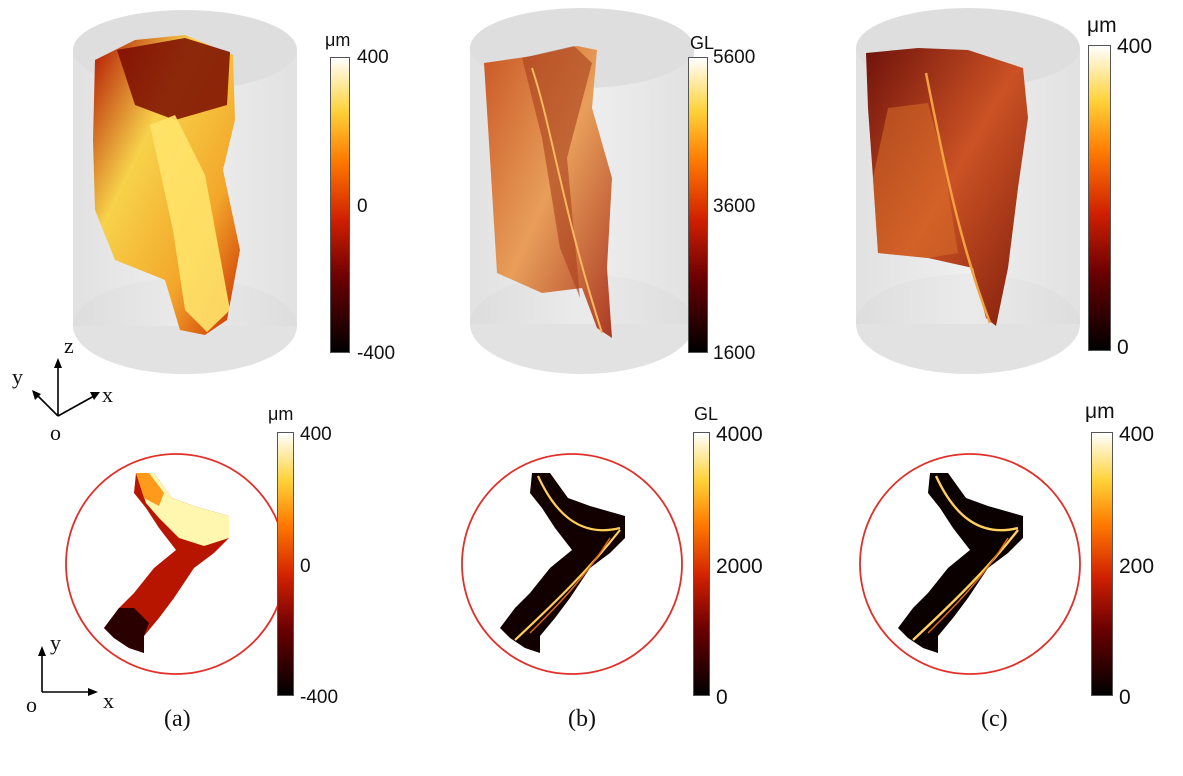  I want to click on cylinder-3d-c, so click(968, 191).